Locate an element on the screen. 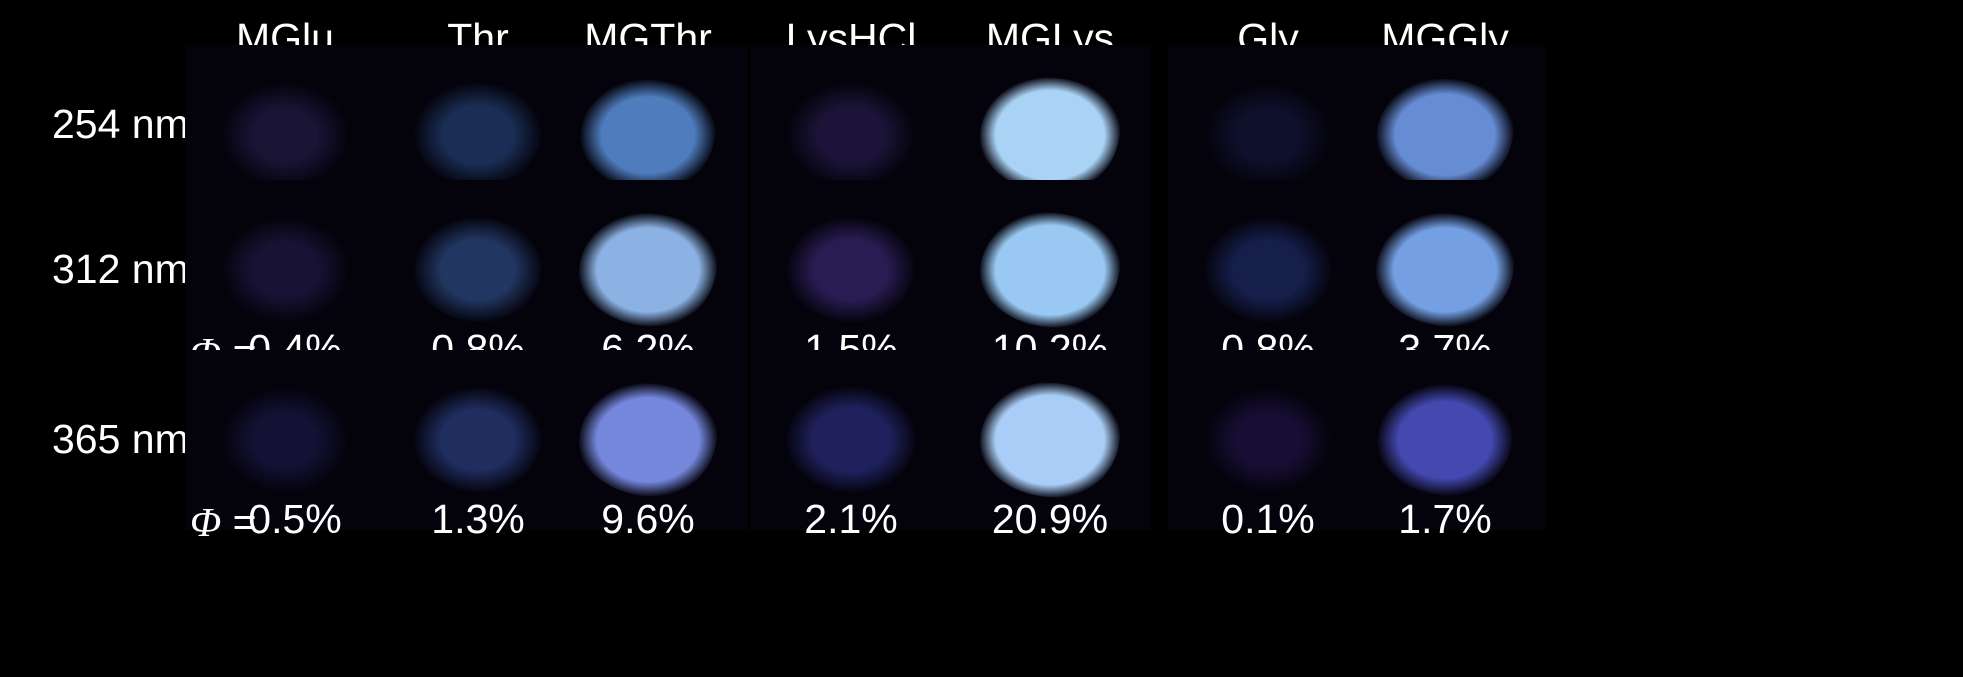 The image size is (1963, 677). row-label-254-nm: 254 nm is located at coordinates (120, 124).